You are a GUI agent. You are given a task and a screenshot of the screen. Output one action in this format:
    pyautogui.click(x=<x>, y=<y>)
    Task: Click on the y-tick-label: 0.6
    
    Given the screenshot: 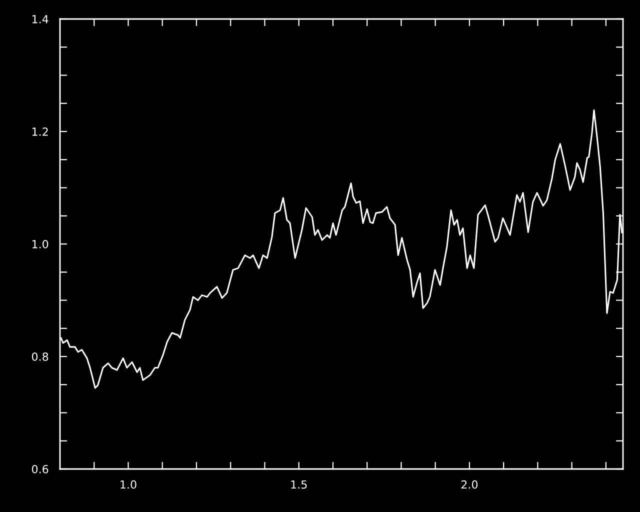 What is the action you would take?
    pyautogui.click(x=40, y=469)
    